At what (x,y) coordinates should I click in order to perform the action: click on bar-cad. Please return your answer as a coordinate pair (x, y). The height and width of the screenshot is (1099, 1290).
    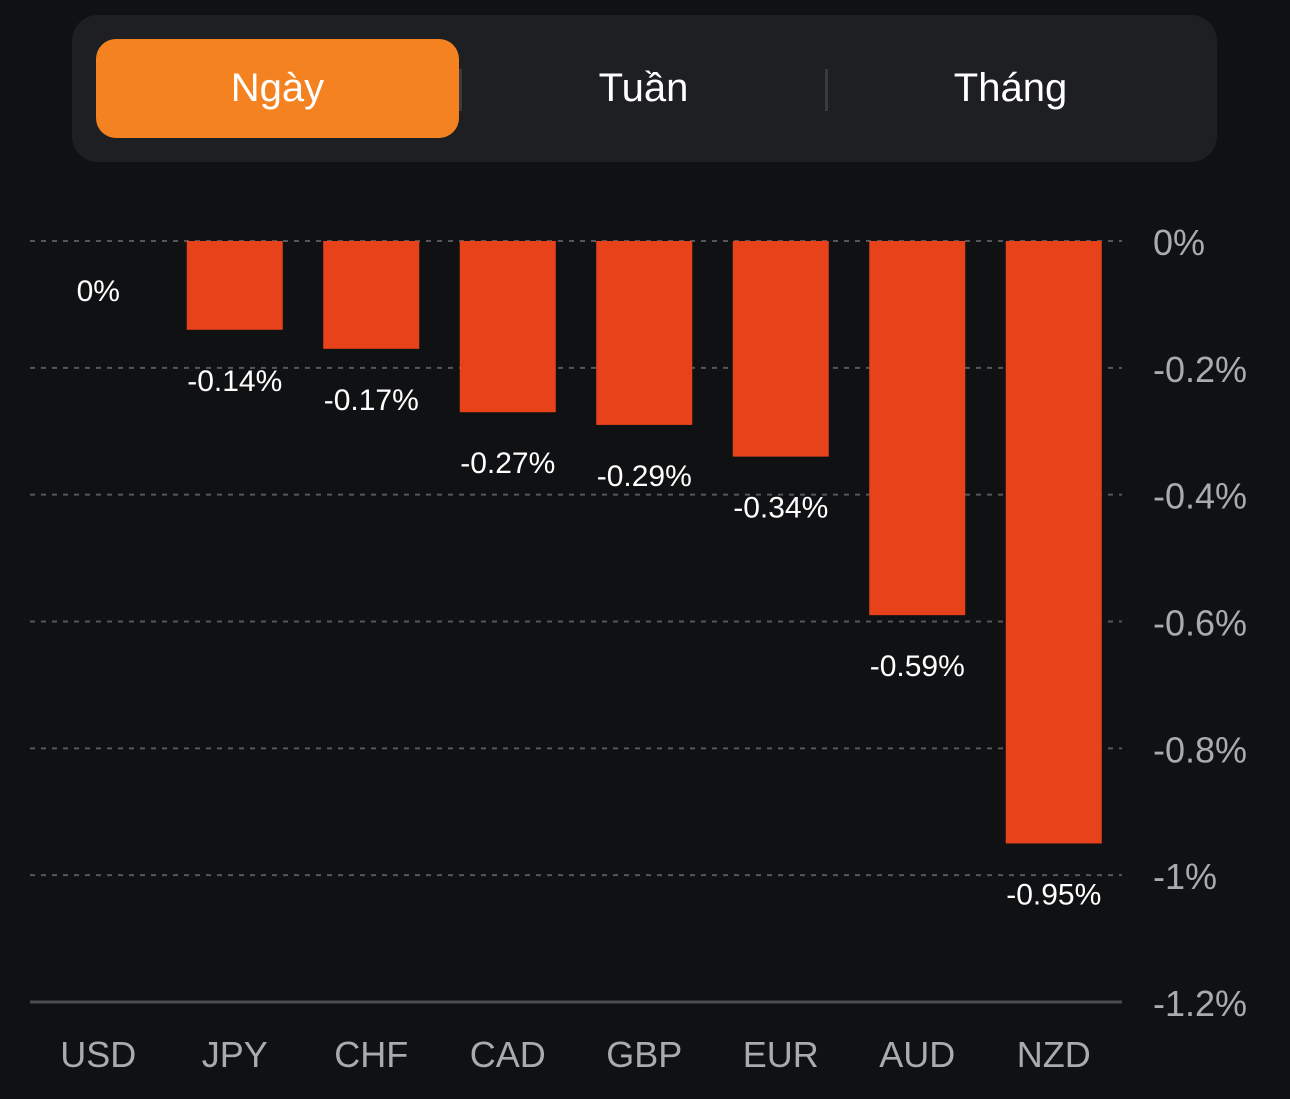
    Looking at the image, I should click on (507, 327).